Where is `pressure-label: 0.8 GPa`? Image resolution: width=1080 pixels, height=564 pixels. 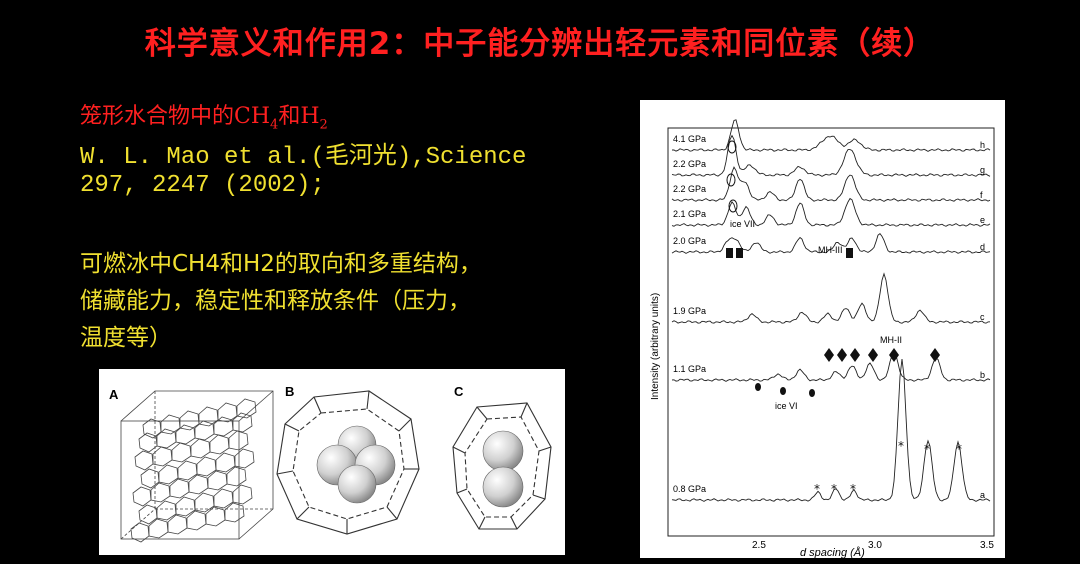
pressure-label: 0.8 GPa is located at coordinates (689, 489).